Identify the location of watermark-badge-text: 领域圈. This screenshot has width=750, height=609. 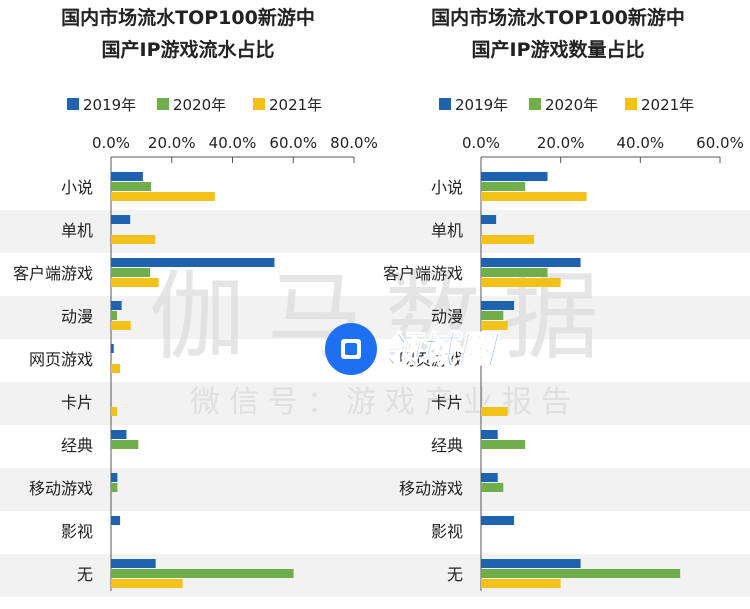
(441, 350).